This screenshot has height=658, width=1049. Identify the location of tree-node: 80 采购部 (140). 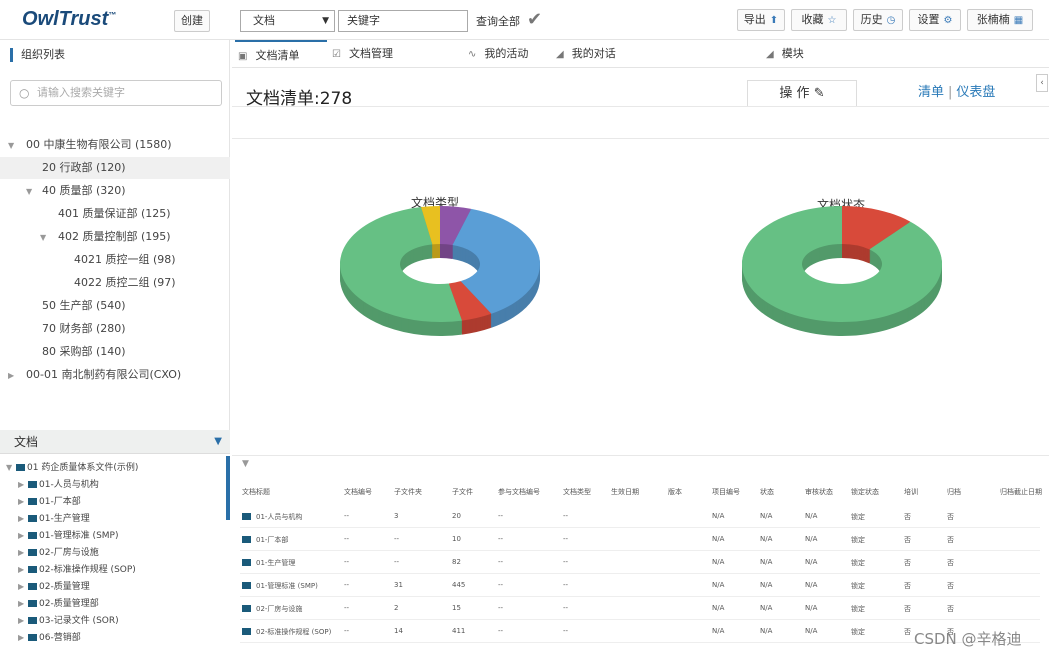
(84, 351).